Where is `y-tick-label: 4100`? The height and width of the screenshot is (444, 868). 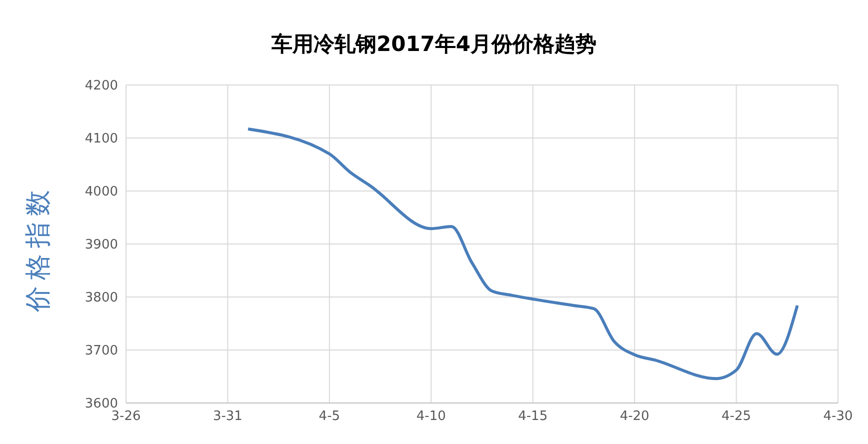 y-tick-label: 4100 is located at coordinates (101, 139).